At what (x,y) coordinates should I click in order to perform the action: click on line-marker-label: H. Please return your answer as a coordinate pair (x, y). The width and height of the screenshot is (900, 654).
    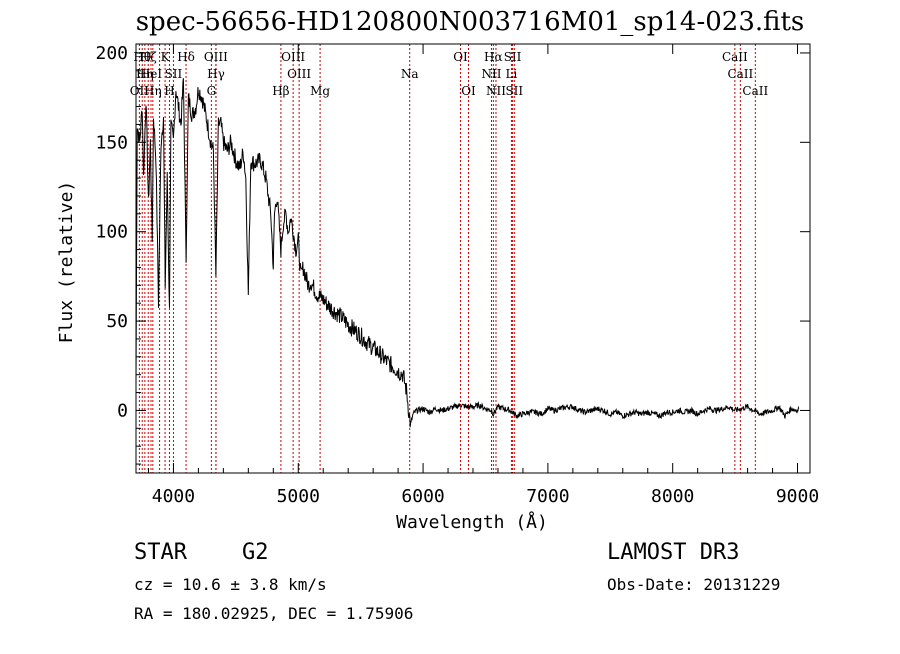
    Looking at the image, I should click on (169, 91).